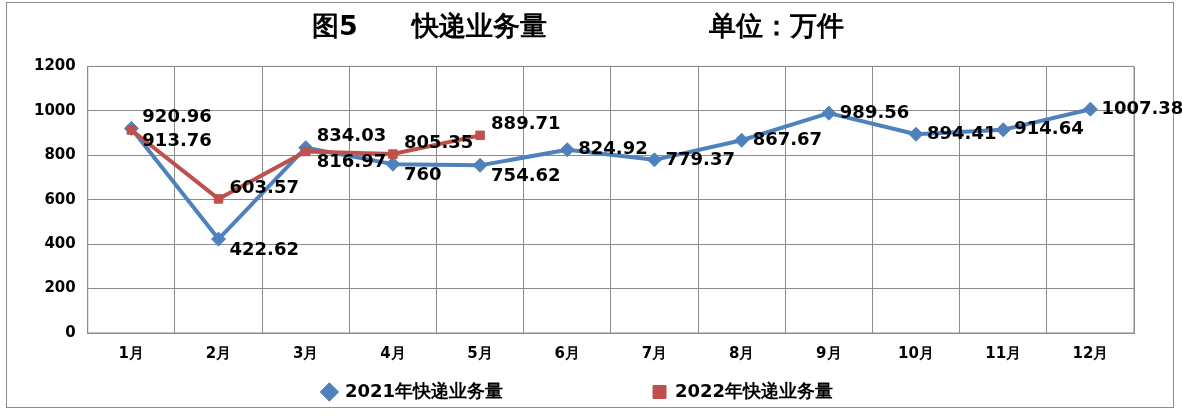 This screenshot has width=1182, height=419. Describe the element at coordinates (306, 352) in the screenshot. I see `x-tick-label: 3月` at that location.